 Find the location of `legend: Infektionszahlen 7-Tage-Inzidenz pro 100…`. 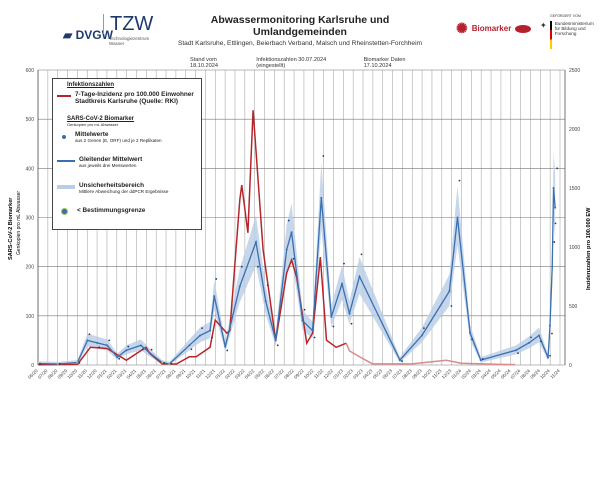

legend: Infektionszahlen 7-Tage-Inzidenz pro 100… is located at coordinates (127, 154).